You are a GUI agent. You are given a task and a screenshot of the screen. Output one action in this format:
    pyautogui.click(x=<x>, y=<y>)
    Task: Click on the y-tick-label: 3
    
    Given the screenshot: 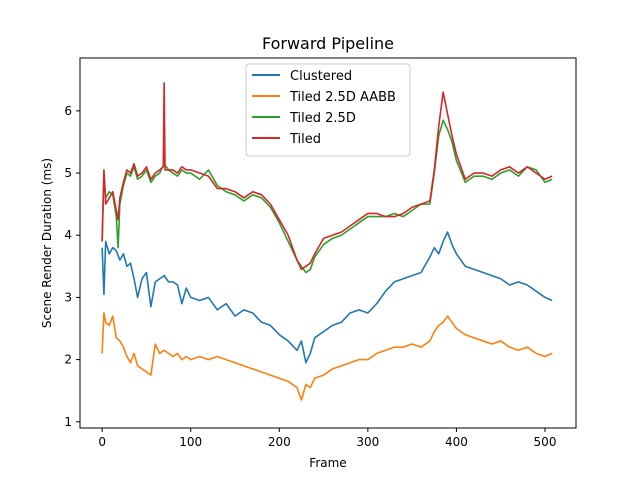 What is the action you would take?
    pyautogui.click(x=68, y=297)
    